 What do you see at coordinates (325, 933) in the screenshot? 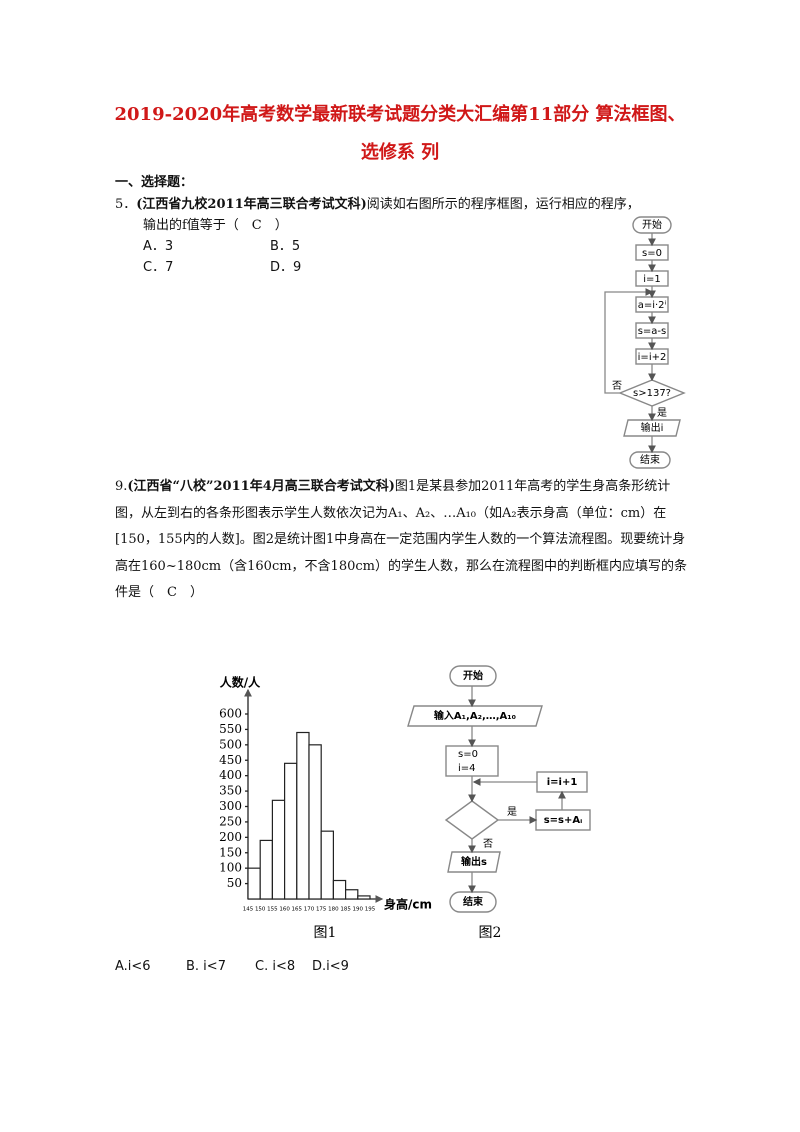
I see `figure-caption: 图1` at bounding box center [325, 933].